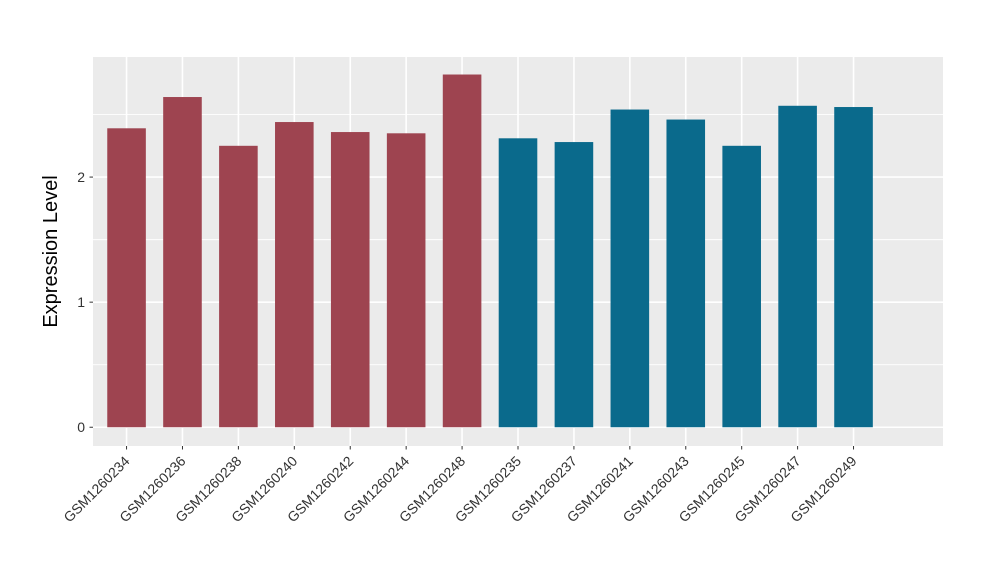 Image resolution: width=1000 pixels, height=580 pixels. I want to click on y-tick-label: 2, so click(81, 177).